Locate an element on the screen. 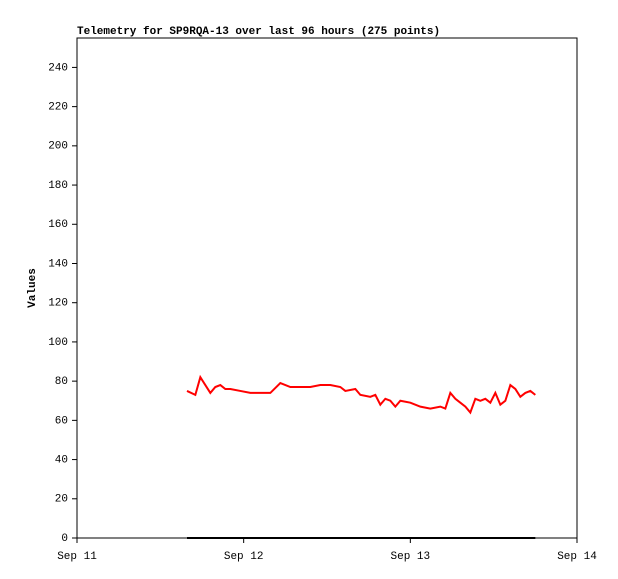  y-tick-label: 80 is located at coordinates (61, 382).